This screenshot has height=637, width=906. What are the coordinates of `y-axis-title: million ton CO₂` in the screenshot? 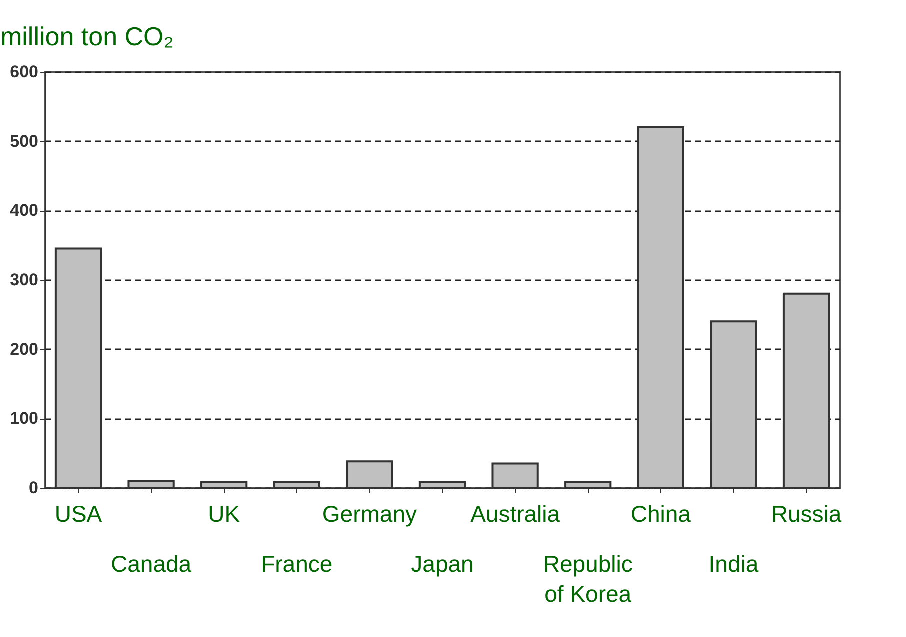 It's located at (87, 37).